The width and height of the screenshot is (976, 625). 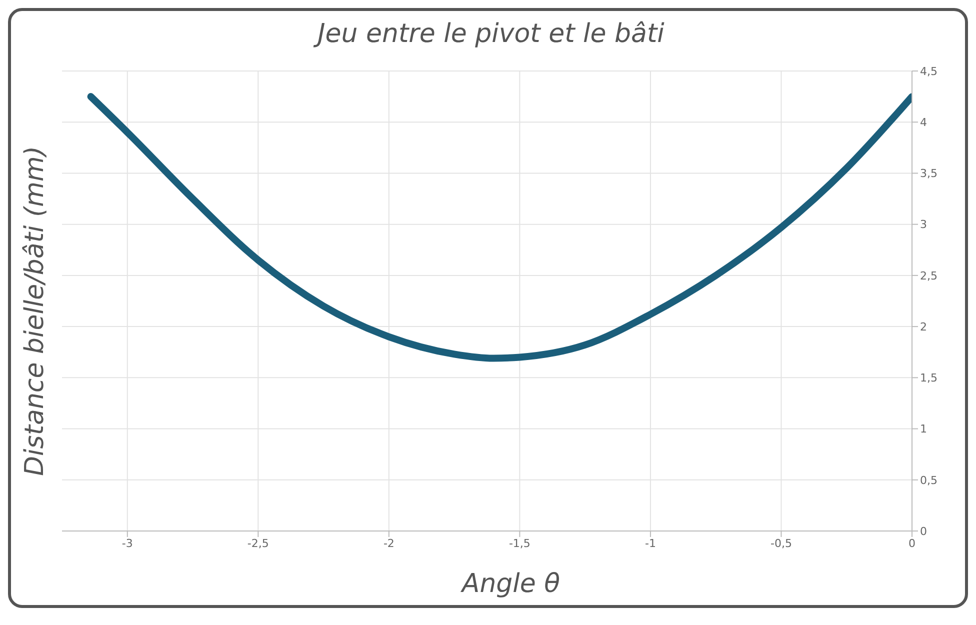 What do you see at coordinates (923, 225) in the screenshot?
I see `y-tick-label: 3` at bounding box center [923, 225].